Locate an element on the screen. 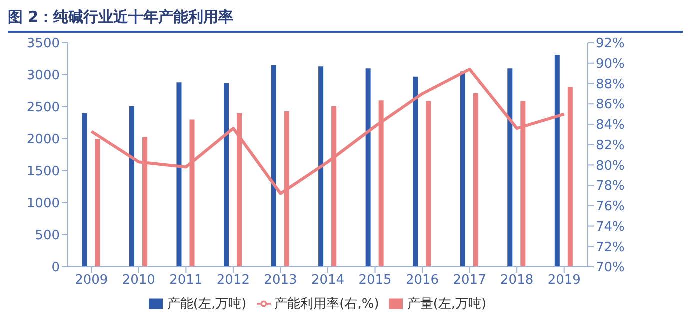  y-tick-label: 1000 is located at coordinates (43, 204).